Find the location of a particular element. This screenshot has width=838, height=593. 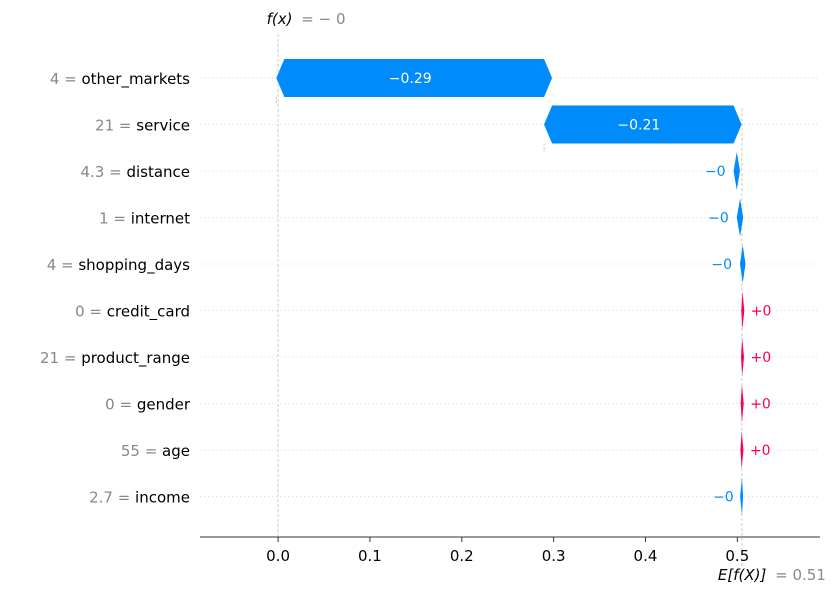

feature-label-internet: 1 = internet is located at coordinates (144, 219).